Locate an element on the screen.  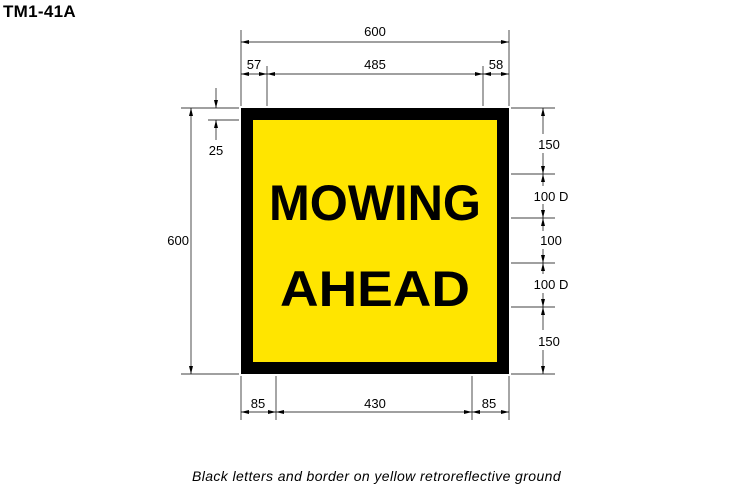
dim-top-middle: 485 is located at coordinates (375, 64).